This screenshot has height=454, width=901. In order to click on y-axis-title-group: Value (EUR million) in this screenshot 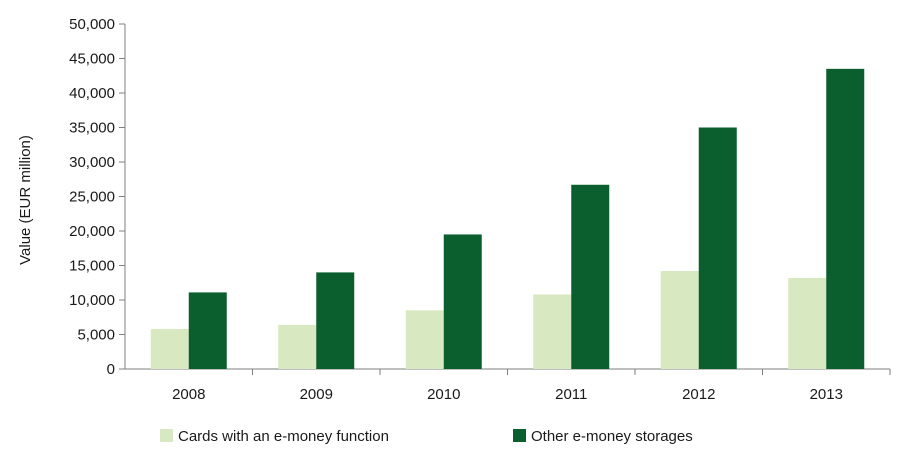, I will do `click(25, 200)`.